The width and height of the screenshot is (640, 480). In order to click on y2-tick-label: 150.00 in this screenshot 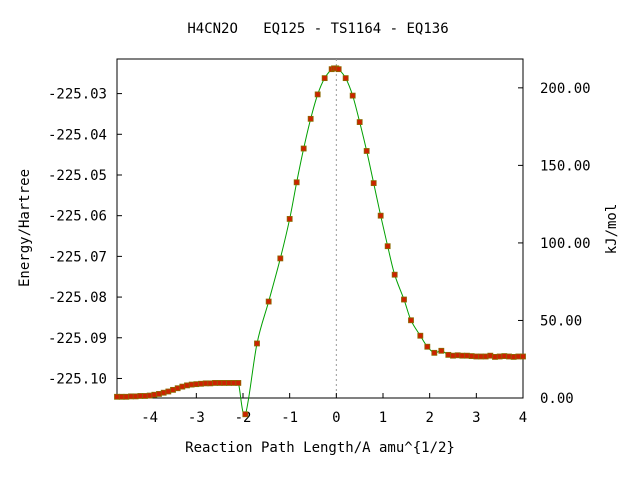, I will do `click(565, 166)`.